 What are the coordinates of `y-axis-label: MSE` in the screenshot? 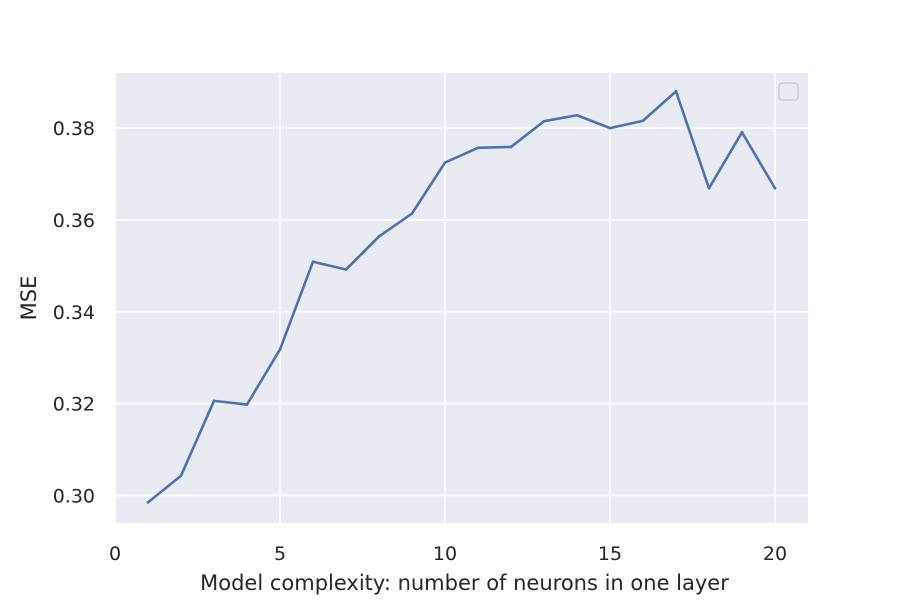 It's located at (29, 298).